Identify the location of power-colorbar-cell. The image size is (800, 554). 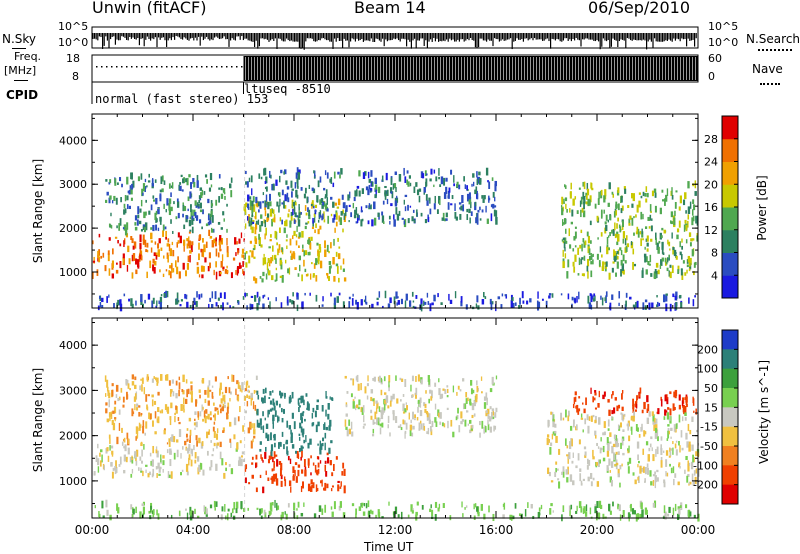
(730, 128).